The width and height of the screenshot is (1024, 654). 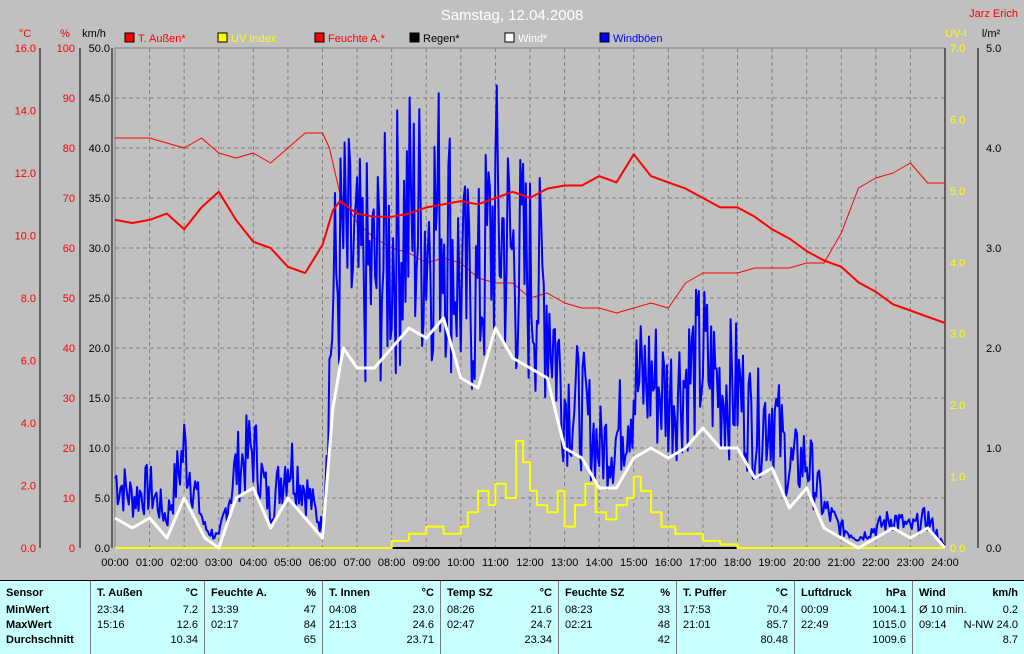 What do you see at coordinates (28, 362) in the screenshot?
I see `temp-tick-label: 6.0` at bounding box center [28, 362].